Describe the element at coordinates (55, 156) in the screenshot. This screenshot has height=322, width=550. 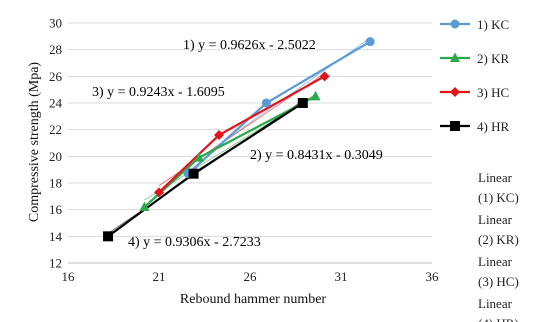
I see `y-tick-label: 20` at that location.